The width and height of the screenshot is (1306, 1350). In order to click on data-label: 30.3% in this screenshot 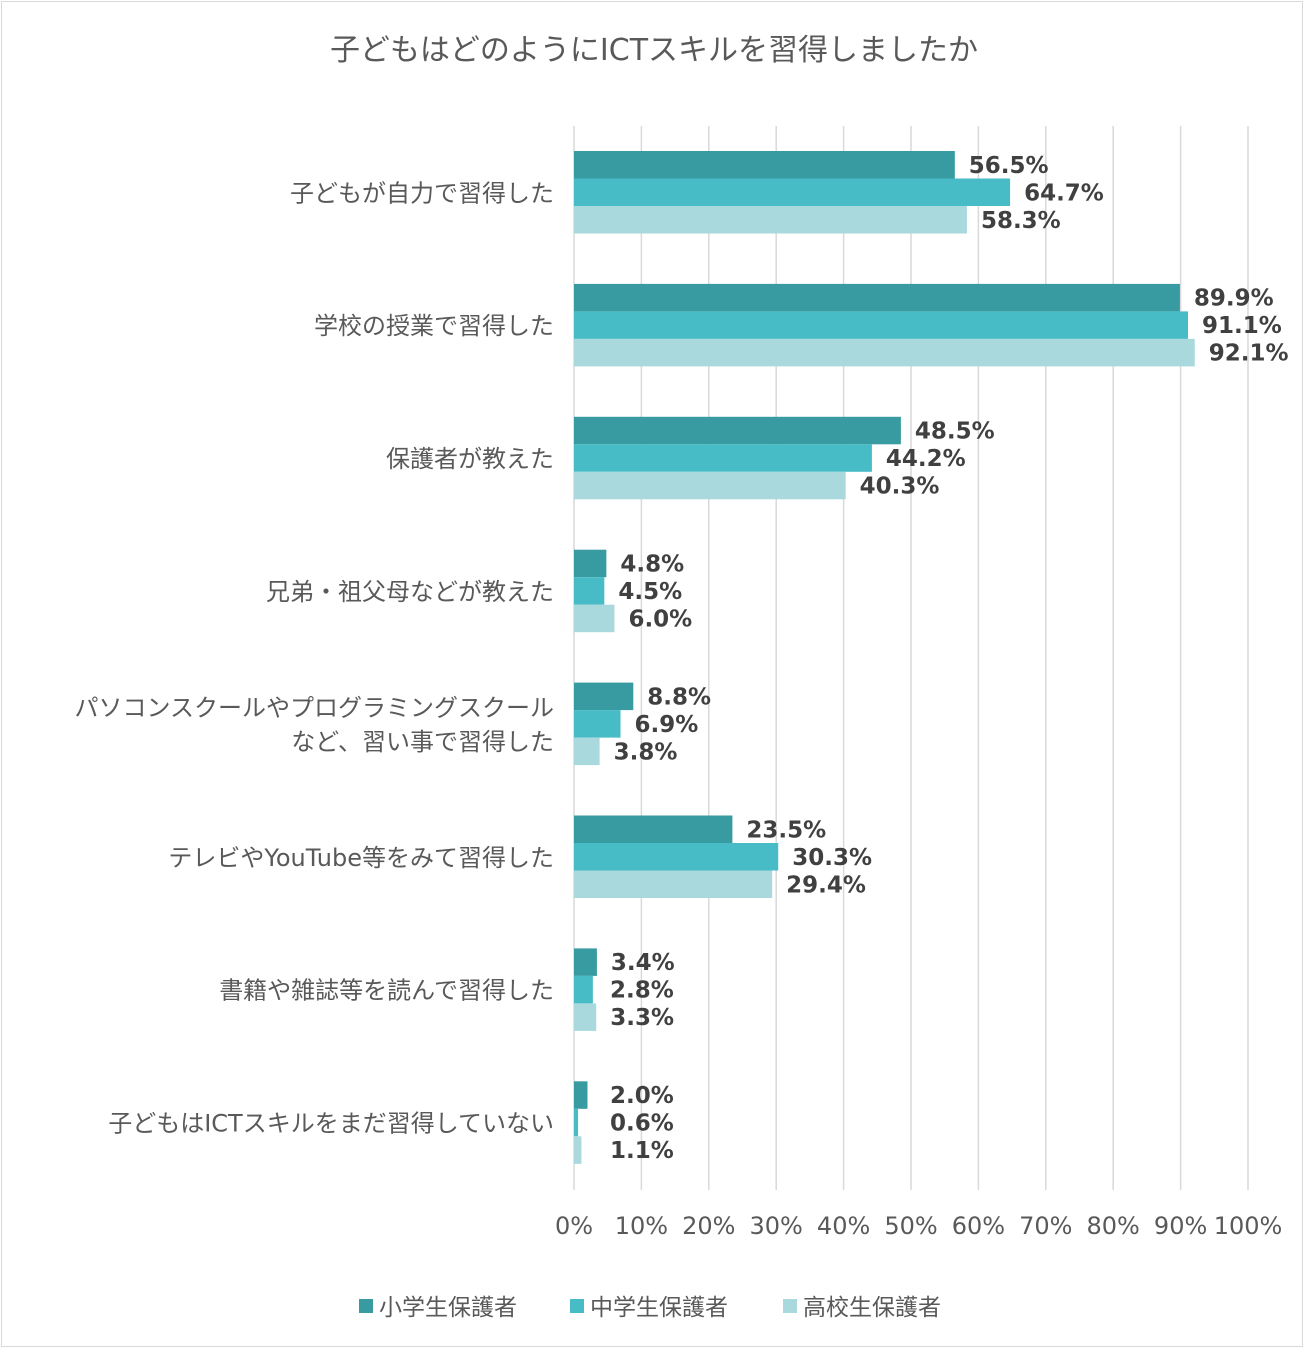, I will do `click(832, 858)`.